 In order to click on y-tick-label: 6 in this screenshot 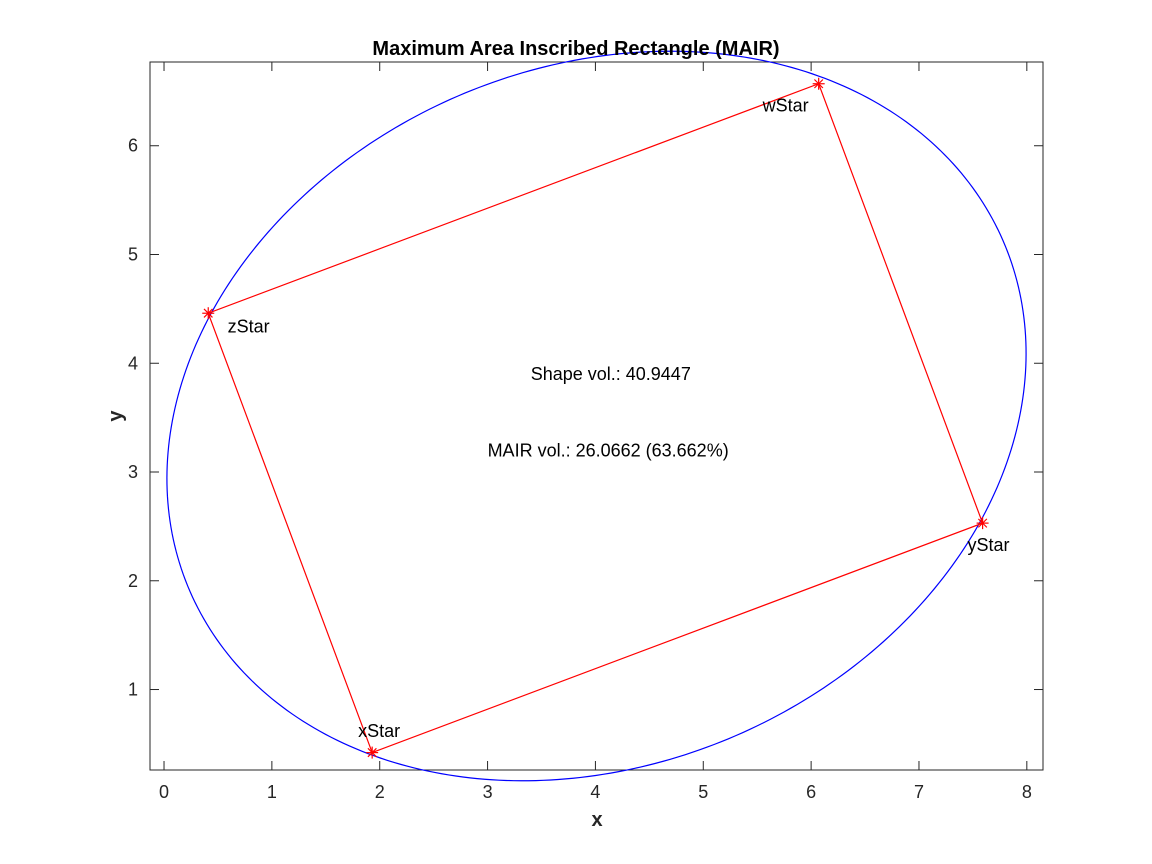, I will do `click(133, 146)`.